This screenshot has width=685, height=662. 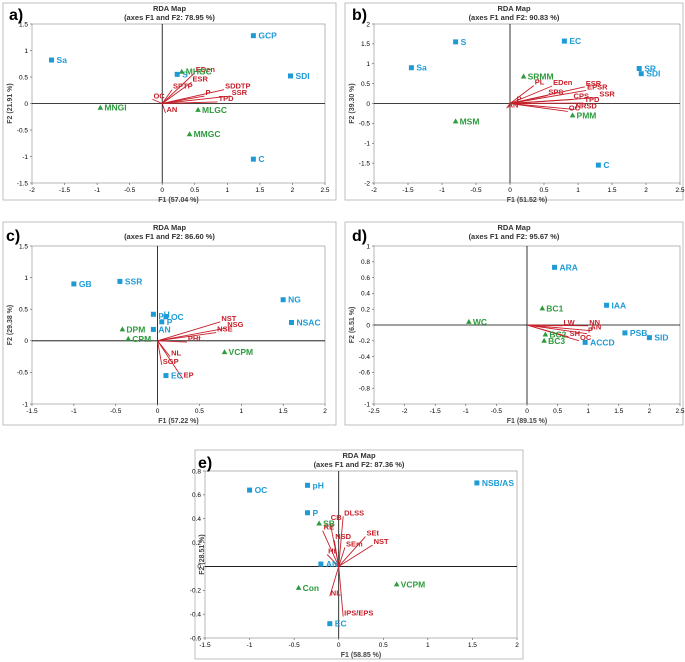 I want to click on x-tick-label: -0.5, so click(x=116, y=411).